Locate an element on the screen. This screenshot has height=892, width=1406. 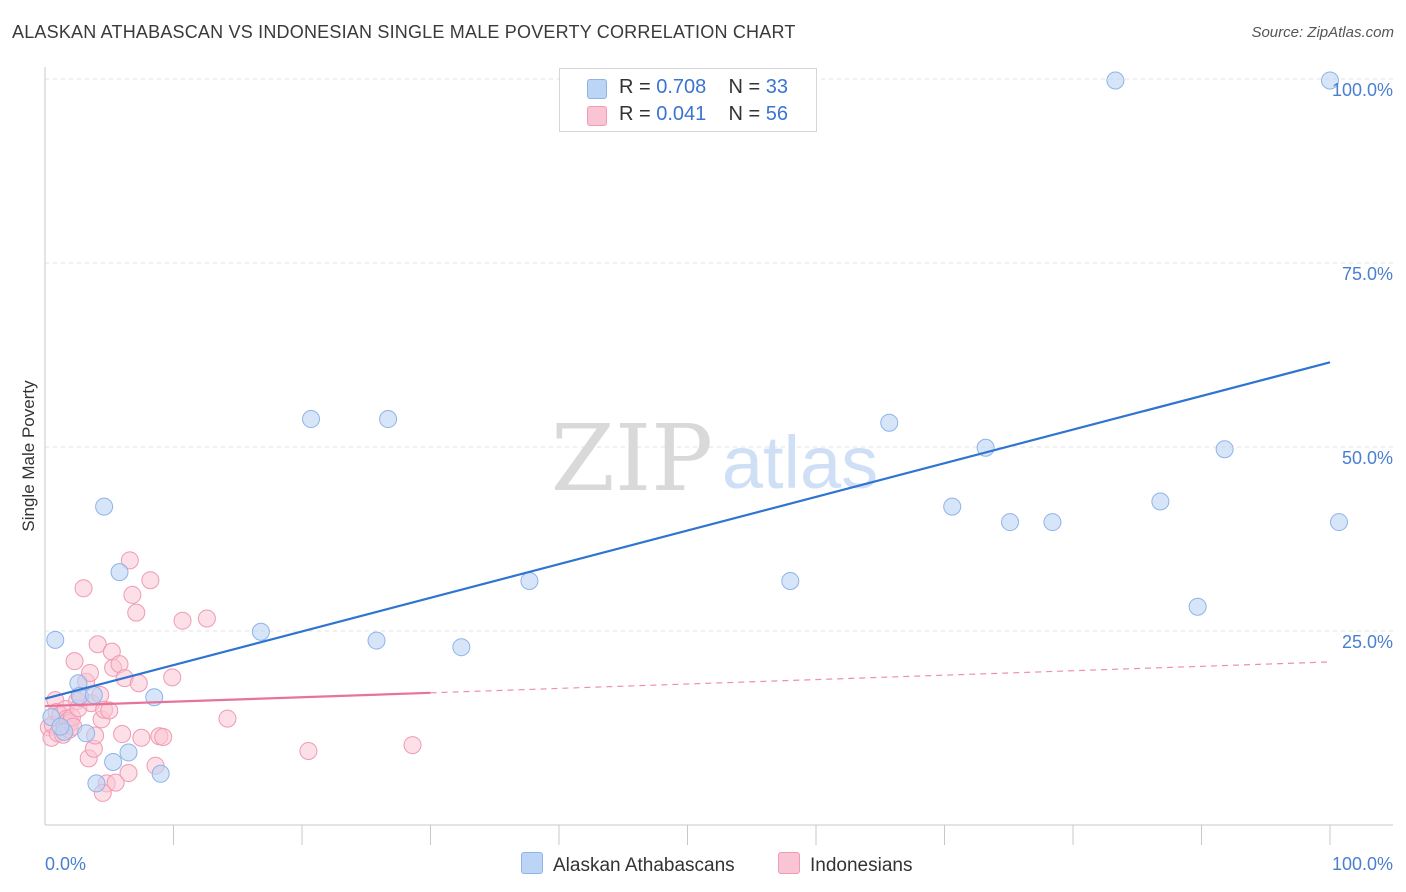
legend-n-value: 33 is located at coordinates (777, 87).